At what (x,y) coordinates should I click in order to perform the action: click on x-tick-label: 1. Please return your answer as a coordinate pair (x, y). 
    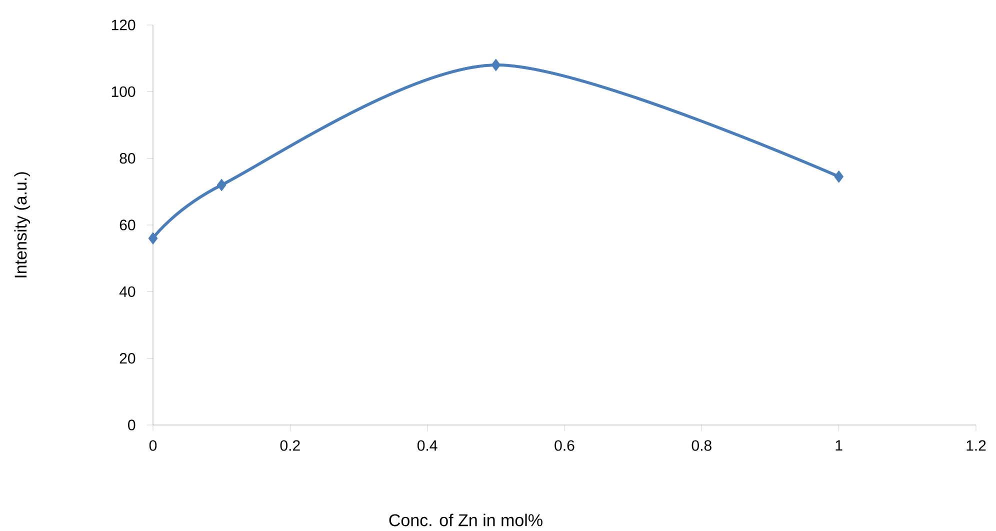
    Looking at the image, I should click on (839, 445).